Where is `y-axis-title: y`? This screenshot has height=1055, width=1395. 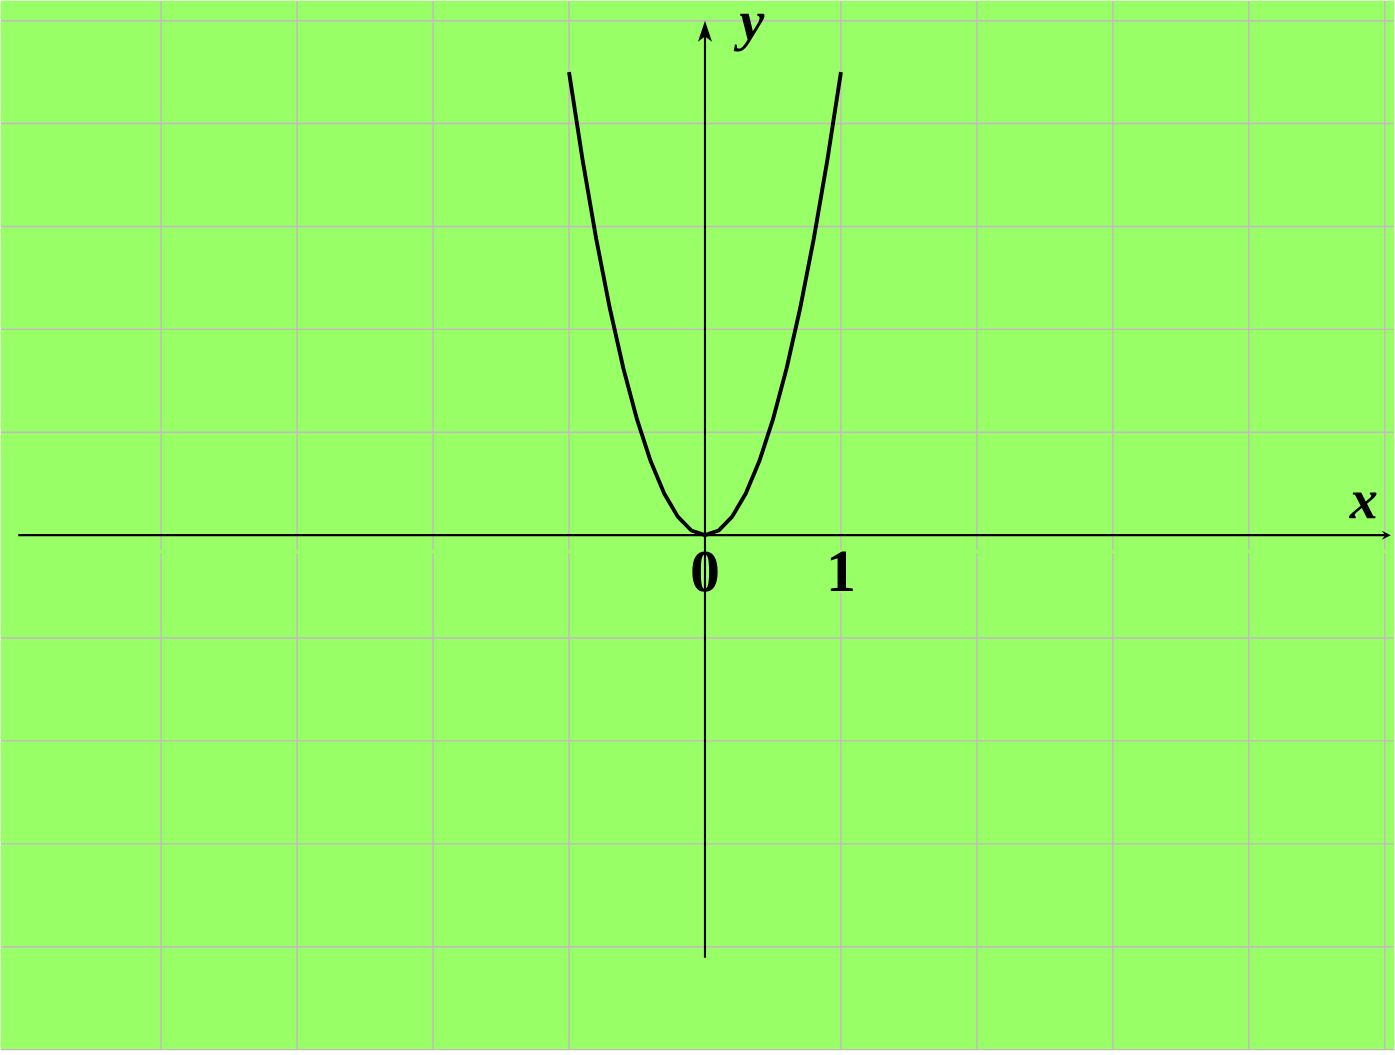 y-axis-title: y is located at coordinates (749, 32).